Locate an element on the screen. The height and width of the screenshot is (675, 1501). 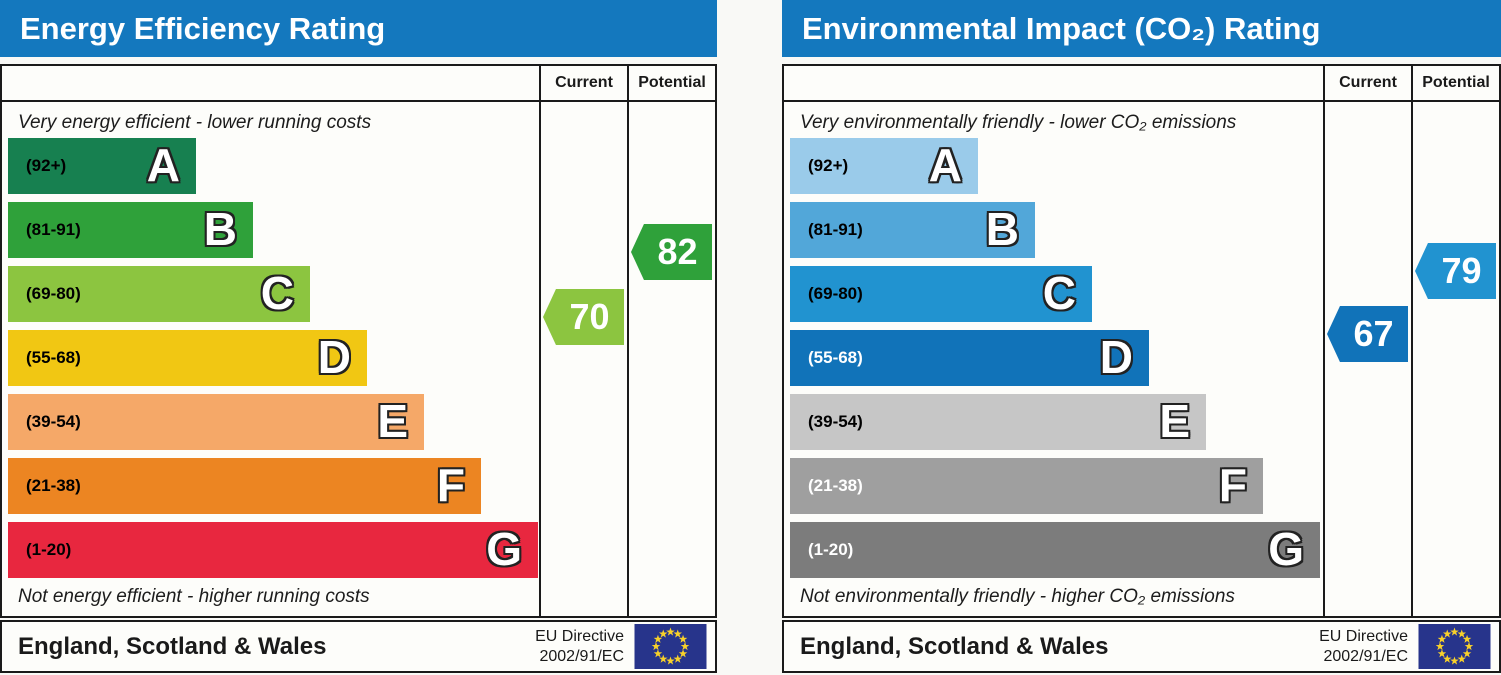
current-column: 70 is located at coordinates (583, 359).